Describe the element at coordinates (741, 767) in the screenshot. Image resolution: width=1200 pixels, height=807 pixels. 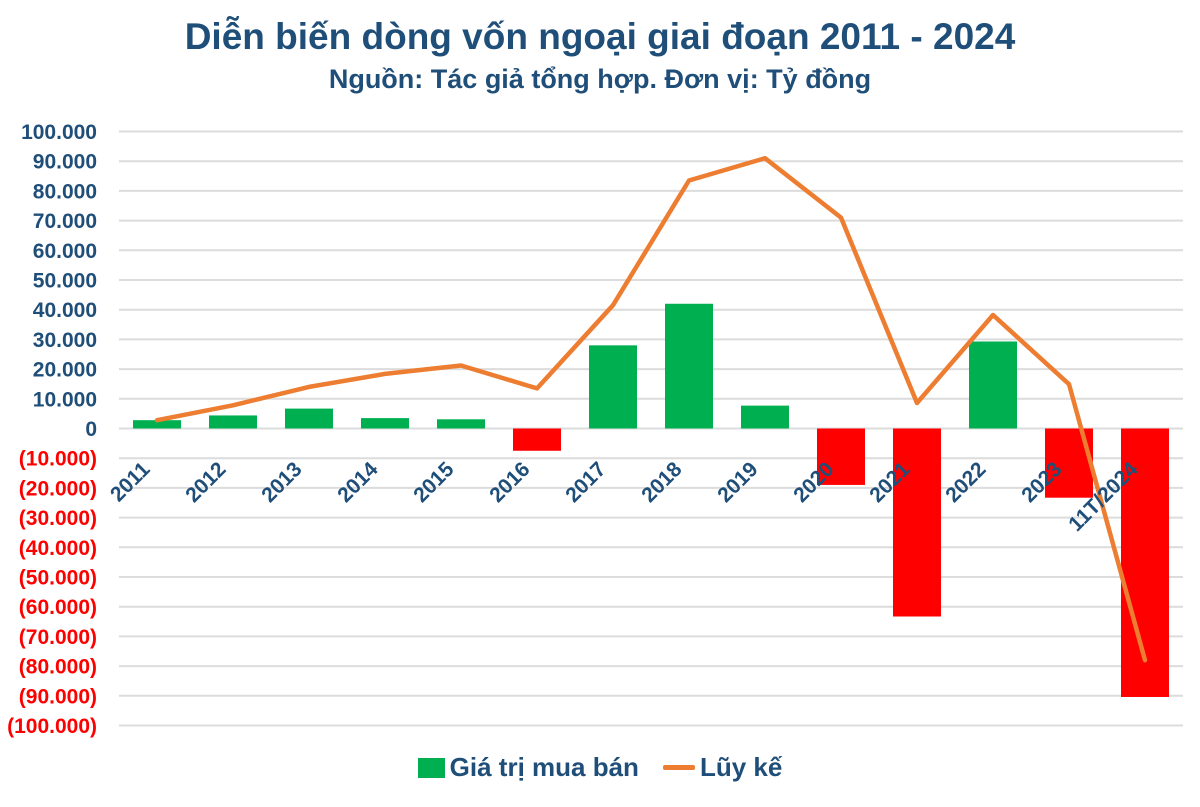
I see `line-series-label: Lũy kế` at that location.